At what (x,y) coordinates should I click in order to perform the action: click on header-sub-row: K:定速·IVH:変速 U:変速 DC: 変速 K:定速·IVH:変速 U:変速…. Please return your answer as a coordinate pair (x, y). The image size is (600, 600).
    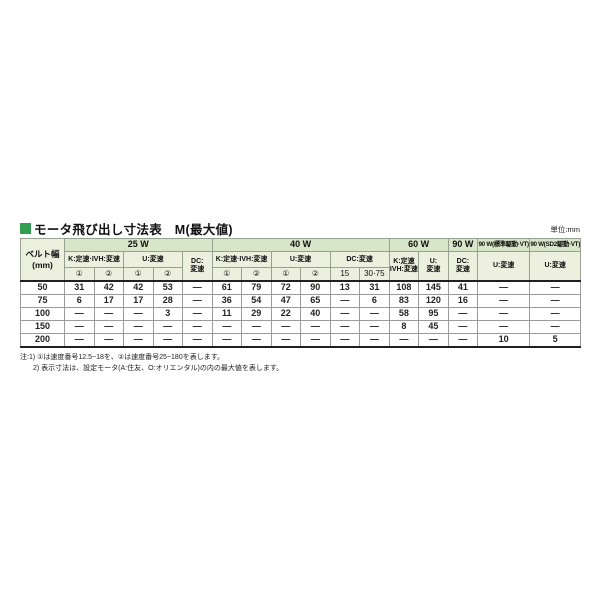
    Looking at the image, I should click on (301, 266).